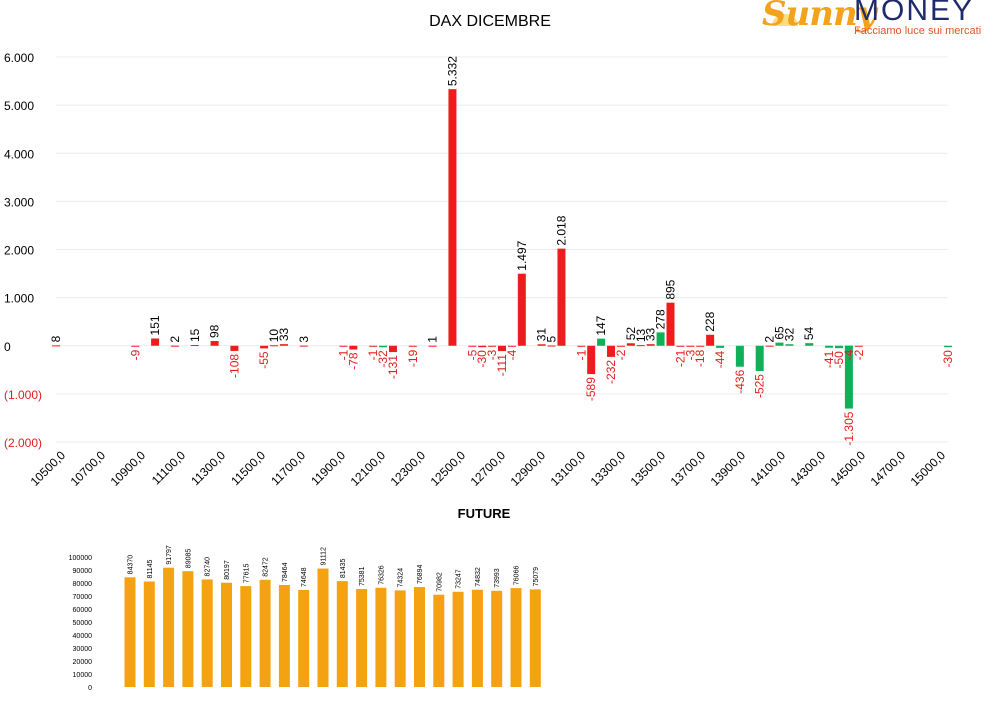 This screenshot has width=999, height=704. Describe the element at coordinates (439, 582) in the screenshot. I see `future-data-label: 70982` at that location.